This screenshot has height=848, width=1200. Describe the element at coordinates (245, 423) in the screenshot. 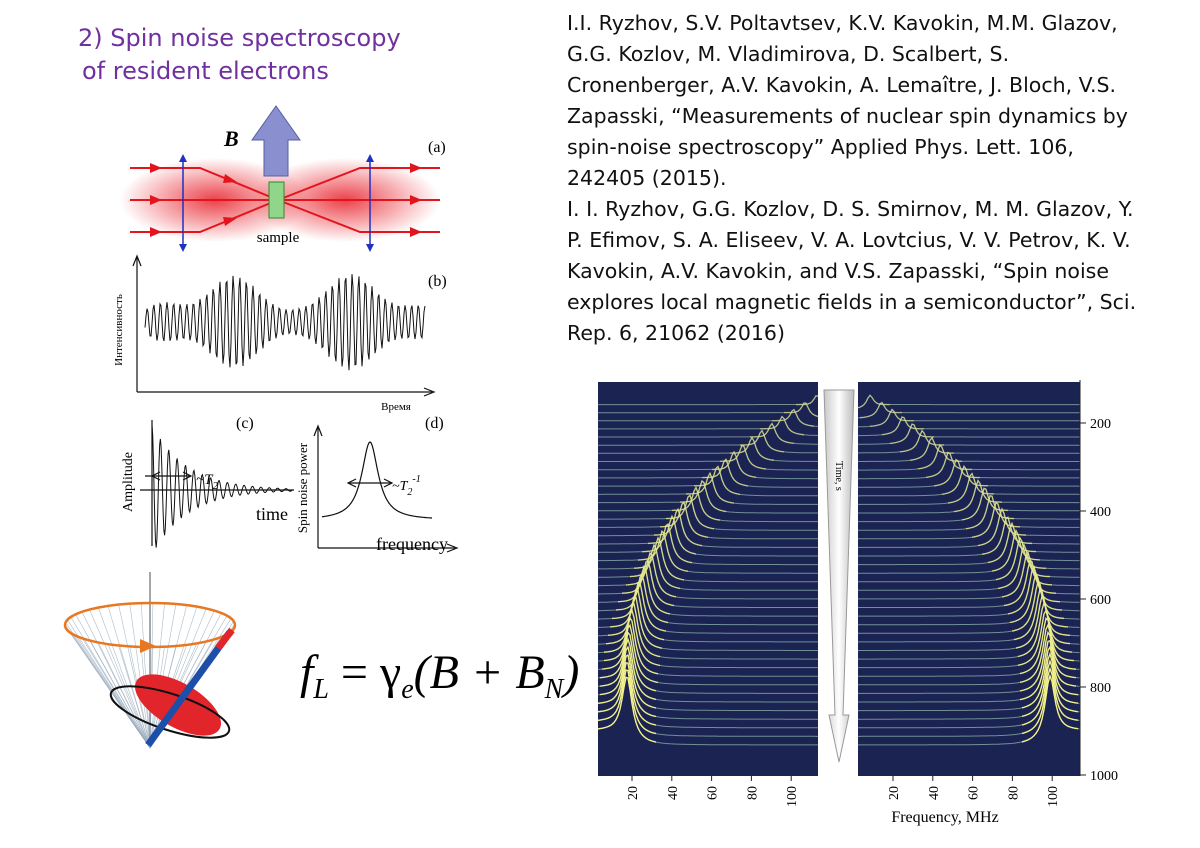

I see `panel-label: (c)` at that location.